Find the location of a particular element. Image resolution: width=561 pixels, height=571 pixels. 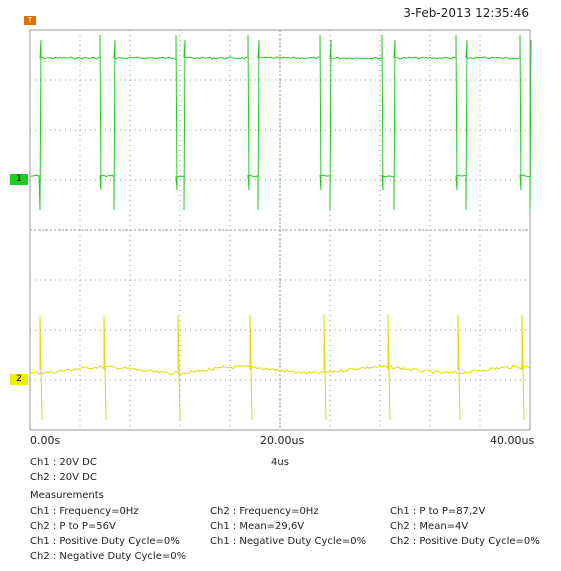

measurement-item: Ch1 : Frequency=0Hz is located at coordinates (84, 511).